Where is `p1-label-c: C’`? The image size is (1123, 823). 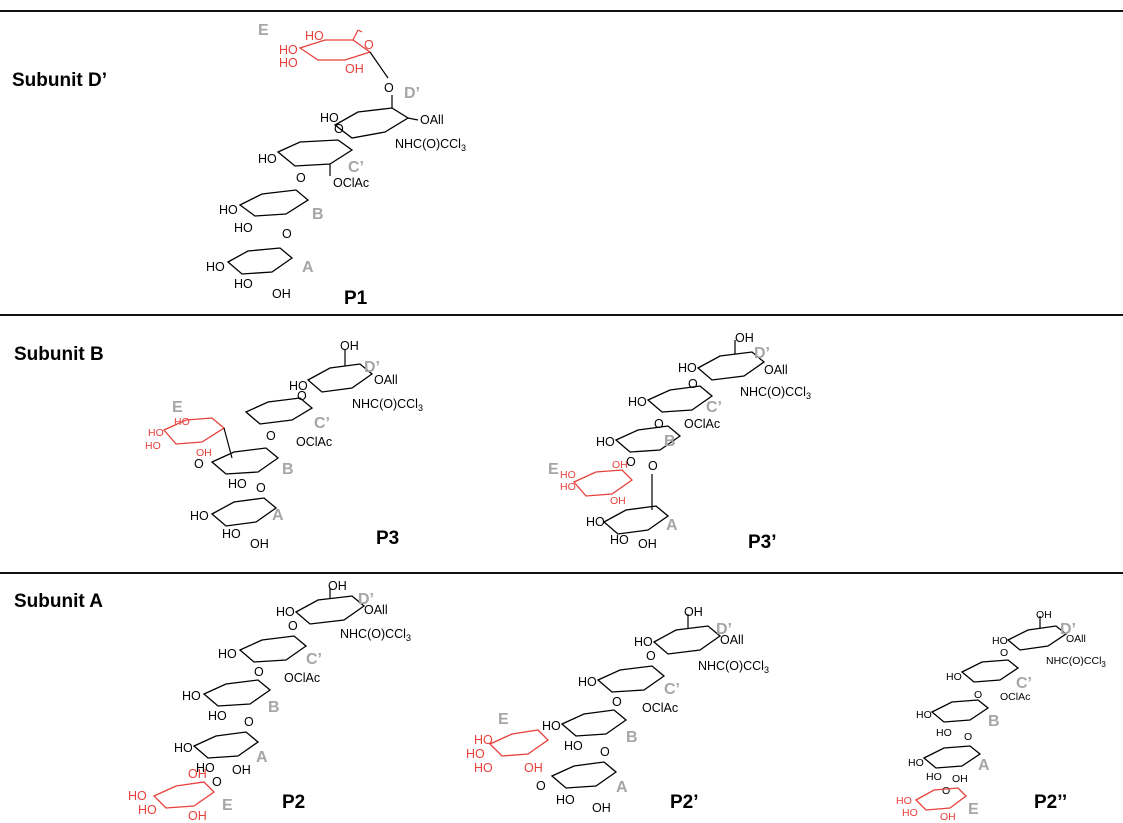
p1-label-c: C’ is located at coordinates (356, 167).